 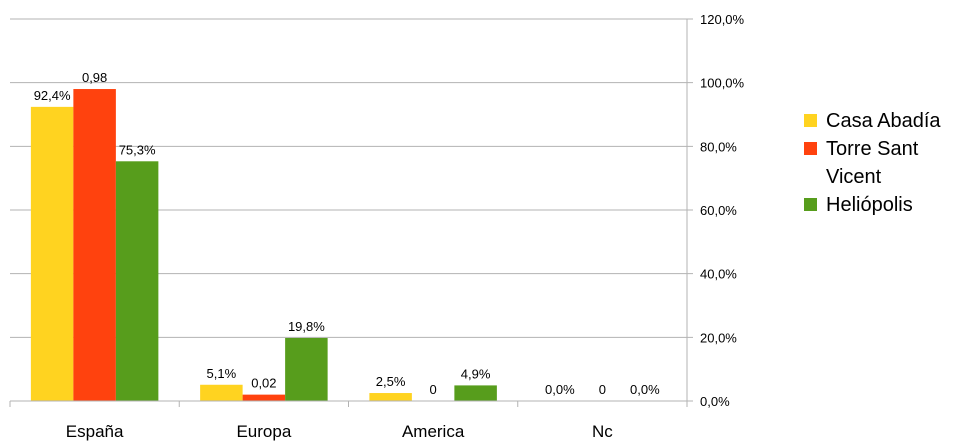 What do you see at coordinates (883, 121) in the screenshot?
I see `legend-label: Casa Abadía` at bounding box center [883, 121].